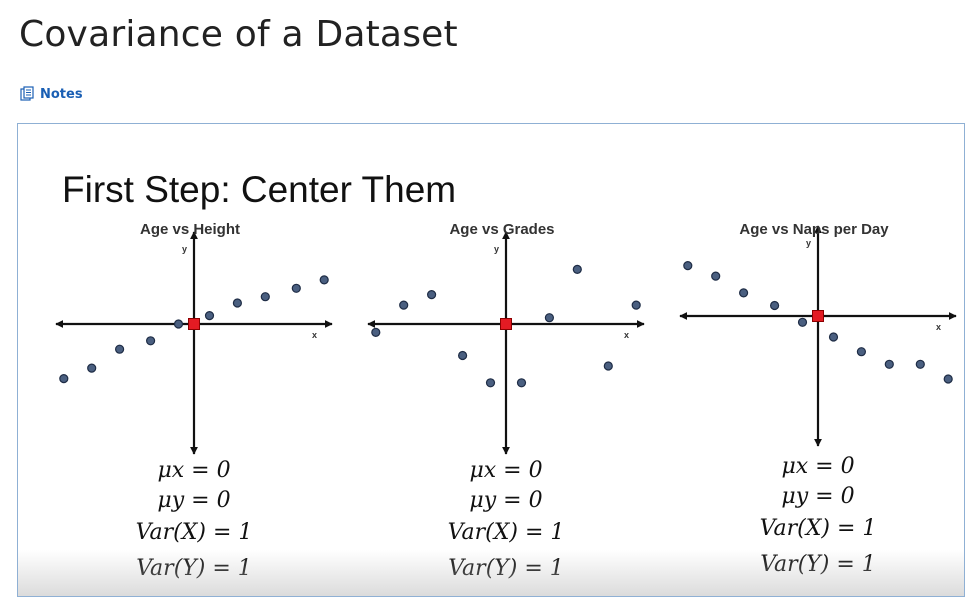 Image resolution: width=970 pixels, height=599 pixels. I want to click on stats-block-2: μx = 0 μy = 0 Var(X) = 1 Var(Y) = 1, so click(506, 525).